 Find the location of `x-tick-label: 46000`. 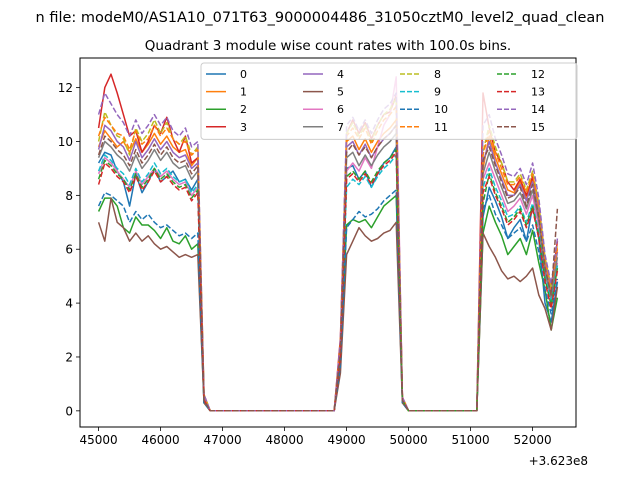

x-tick-label: 46000 is located at coordinates (161, 440).